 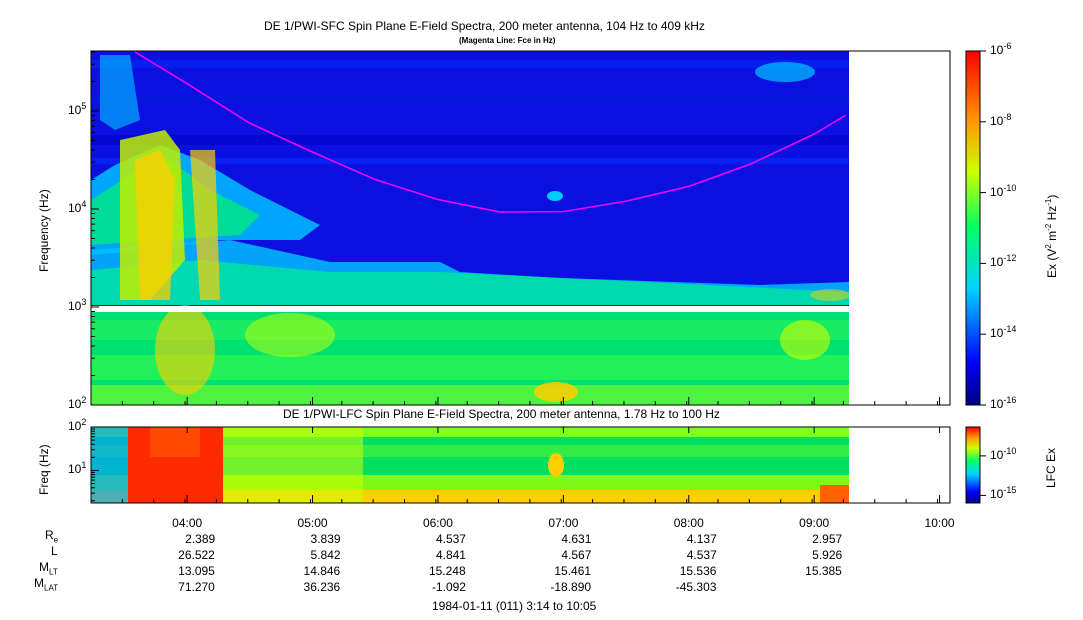 I want to click on time-tick-label: 09:00, so click(x=814, y=523).